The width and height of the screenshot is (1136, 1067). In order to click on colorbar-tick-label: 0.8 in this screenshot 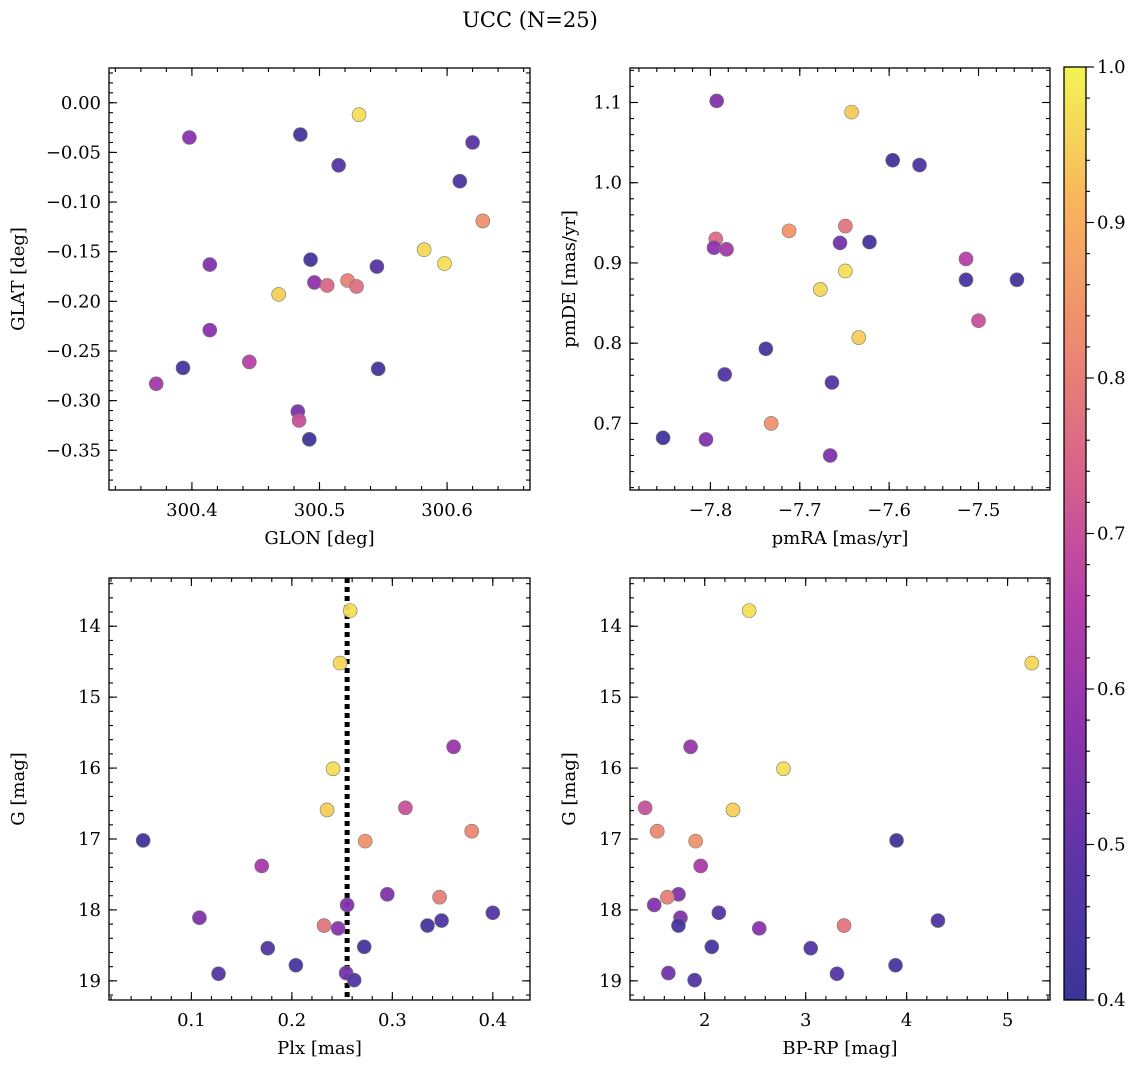, I will do `click(1111, 378)`.